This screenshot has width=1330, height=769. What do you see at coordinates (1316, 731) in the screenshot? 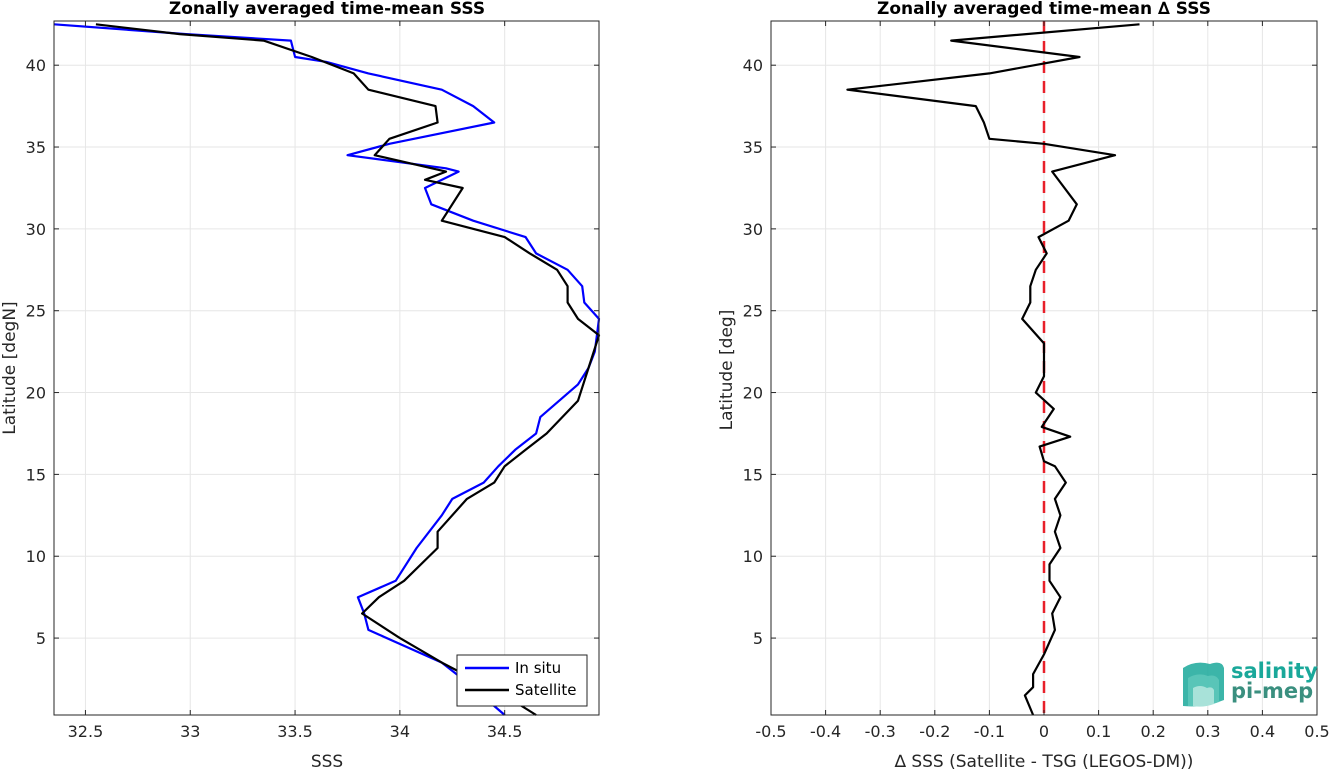
I see `right-x-tick-label: 0.5` at bounding box center [1316, 731].